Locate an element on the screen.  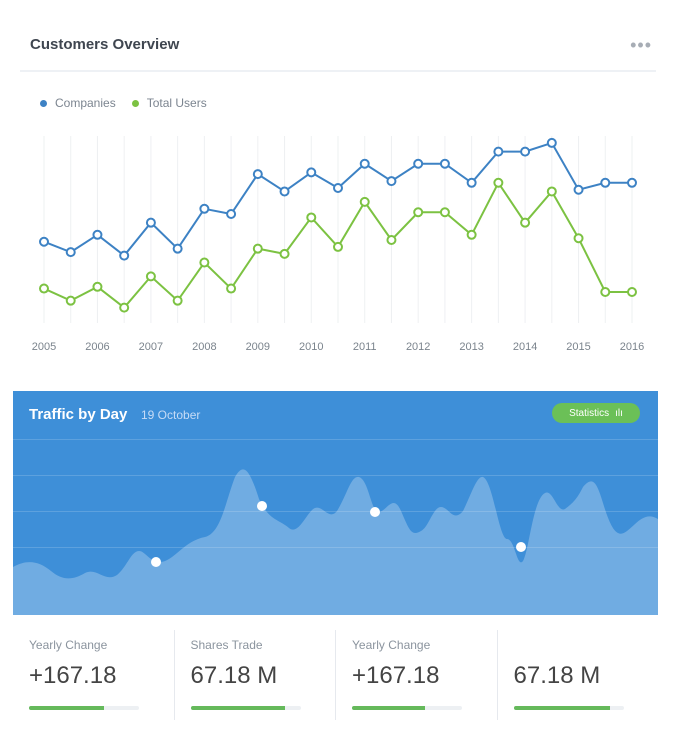
more-horizontal-icon: ••• is located at coordinates (641, 45).